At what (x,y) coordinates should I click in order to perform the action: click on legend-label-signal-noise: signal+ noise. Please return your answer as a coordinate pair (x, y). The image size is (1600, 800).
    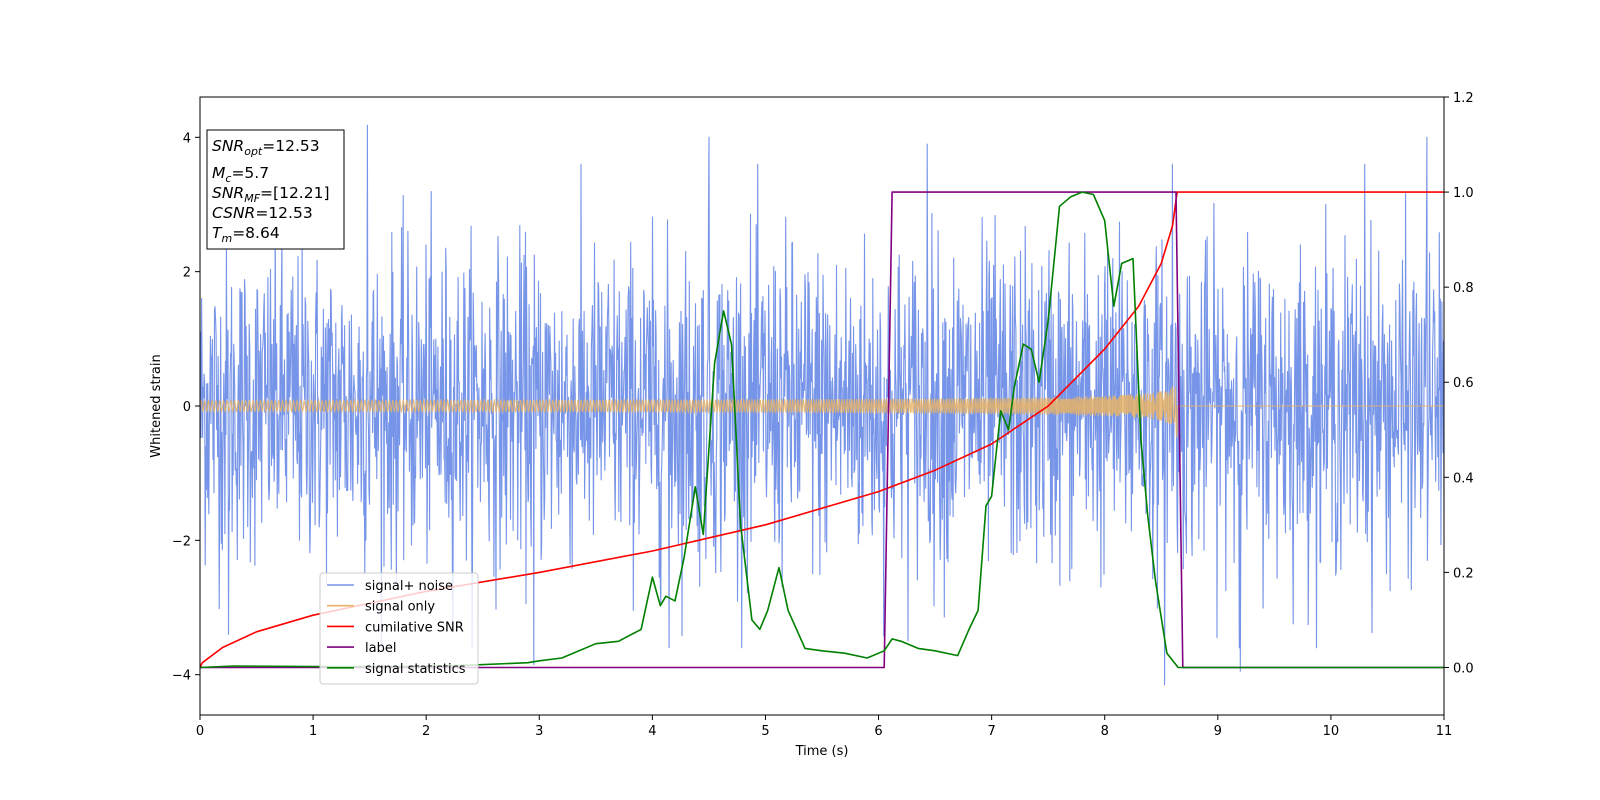
    Looking at the image, I should click on (409, 586).